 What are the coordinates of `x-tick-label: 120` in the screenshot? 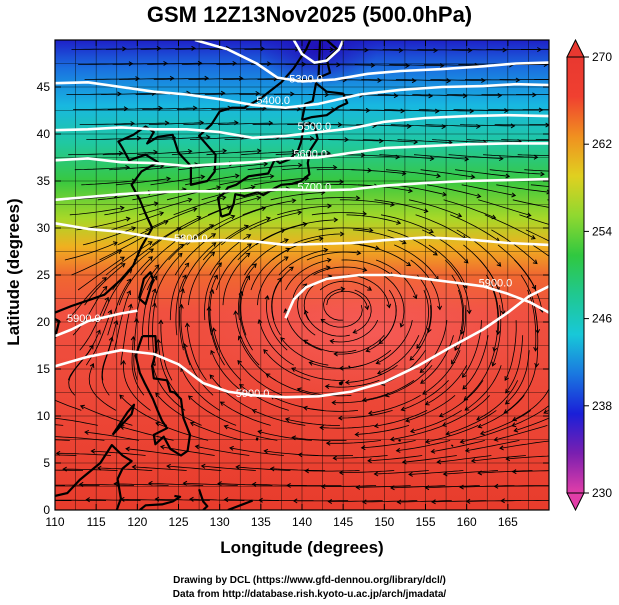 It's located at (137, 522).